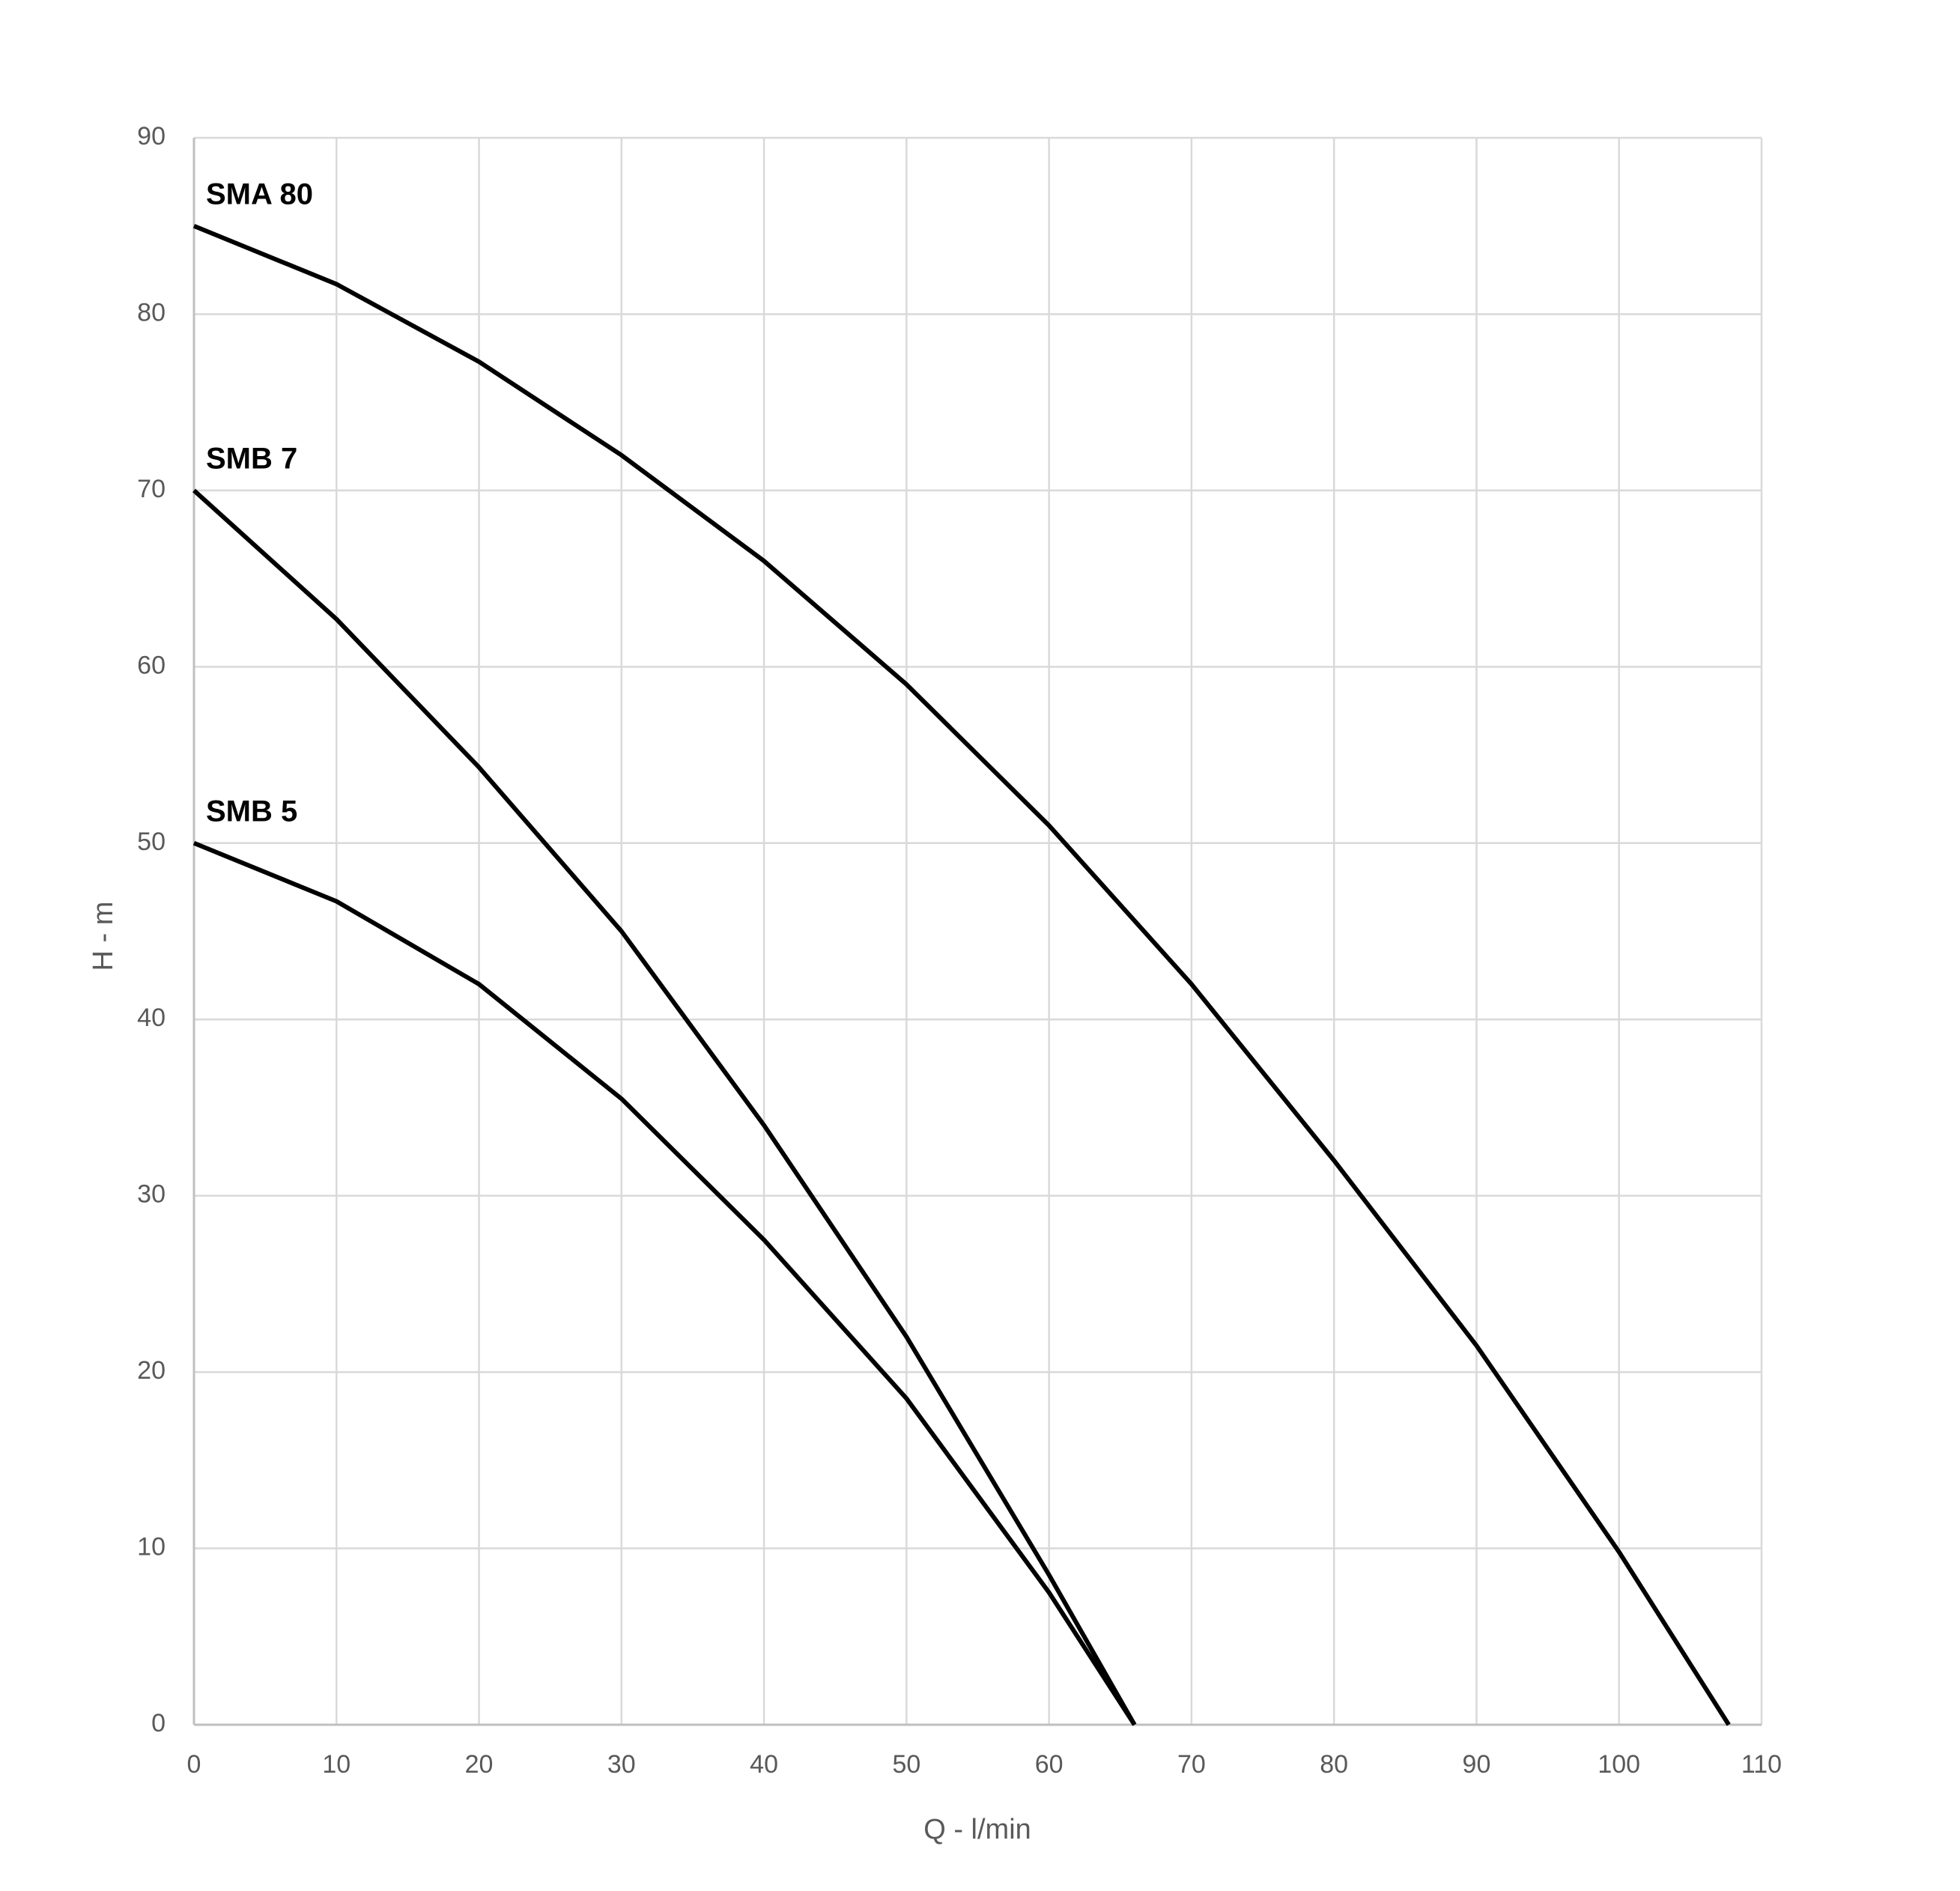  What do you see at coordinates (1334, 1764) in the screenshot?
I see `x-tick-label: 80` at bounding box center [1334, 1764].